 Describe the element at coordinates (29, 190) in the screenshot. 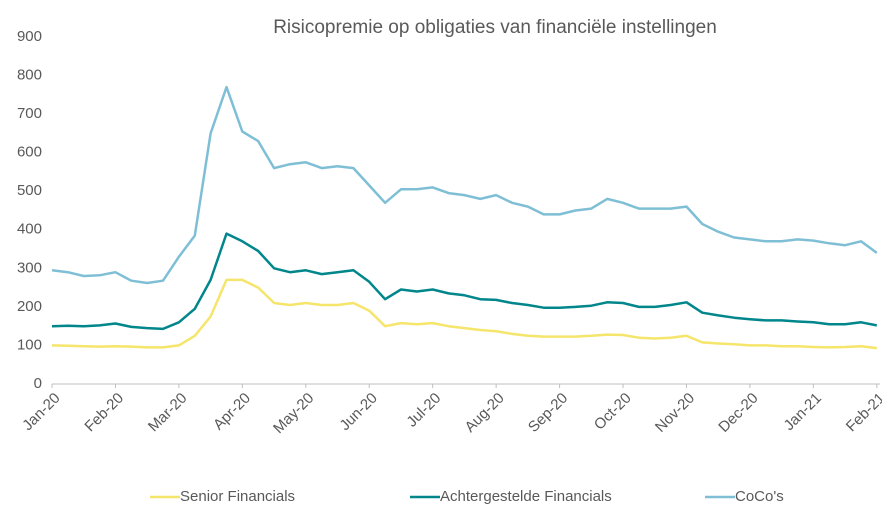

I see `y-tick-label: 500` at that location.